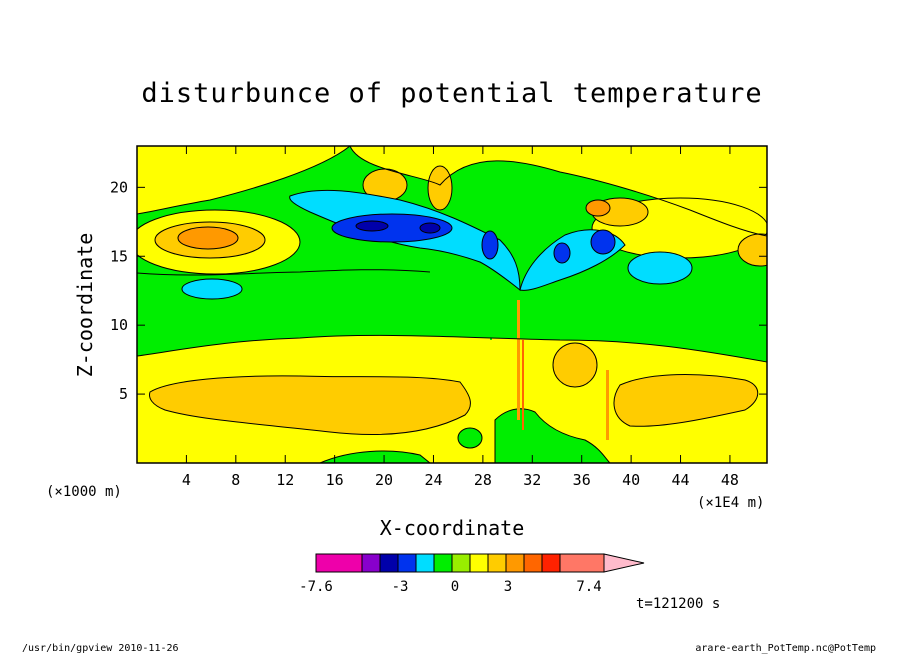 This screenshot has width=904, height=658. Describe the element at coordinates (470, 438) in the screenshot. I see `lower-zero-blob` at that location.